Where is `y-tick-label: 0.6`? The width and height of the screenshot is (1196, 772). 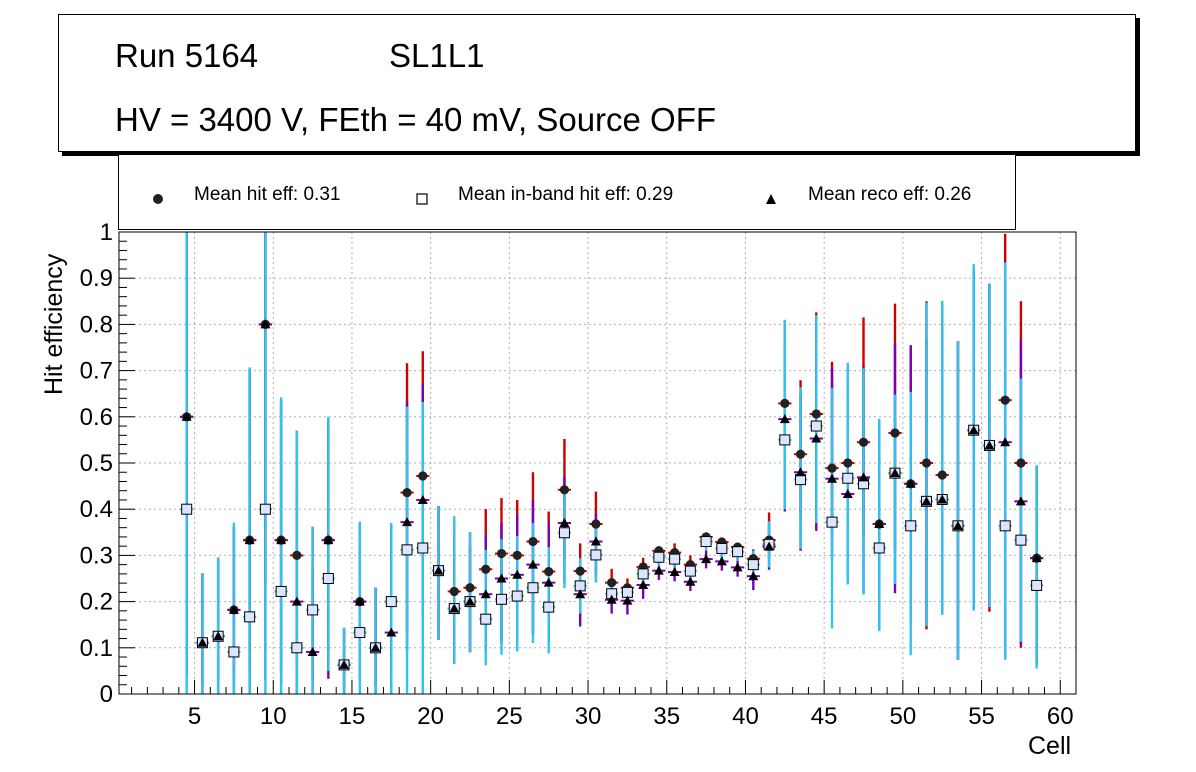
y-tick-label: 0.6 is located at coordinates (96, 417).